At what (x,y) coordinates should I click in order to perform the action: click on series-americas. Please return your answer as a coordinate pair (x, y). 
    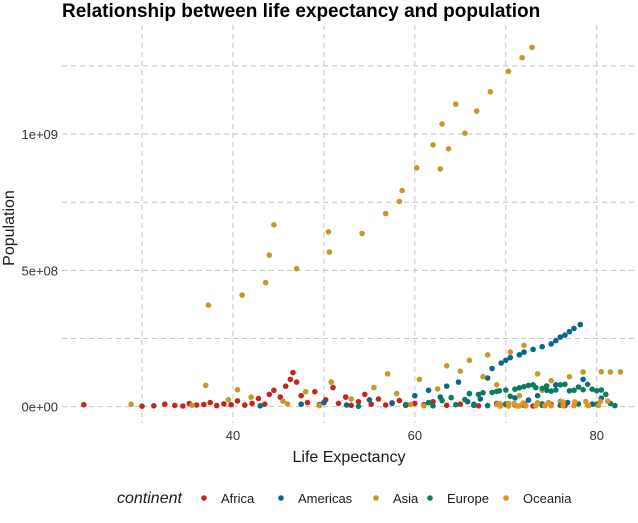
    Looking at the image, I should click on (431, 365).